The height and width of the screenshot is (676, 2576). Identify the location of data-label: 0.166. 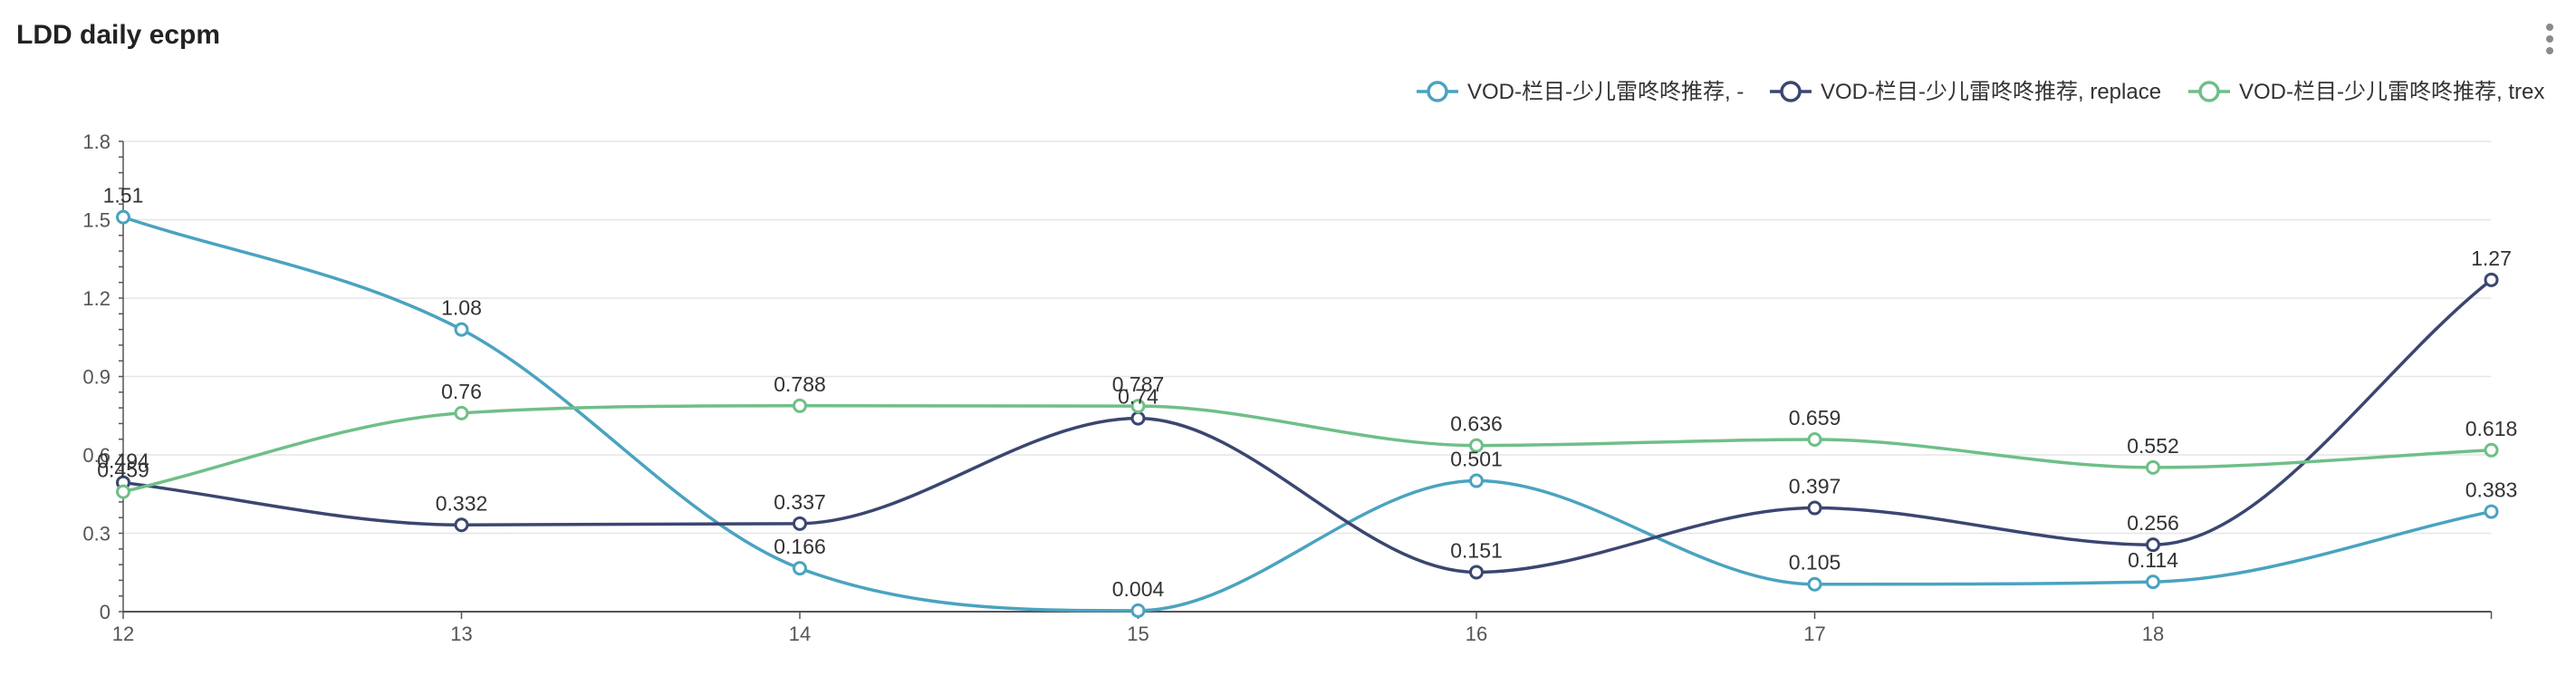
(800, 546).